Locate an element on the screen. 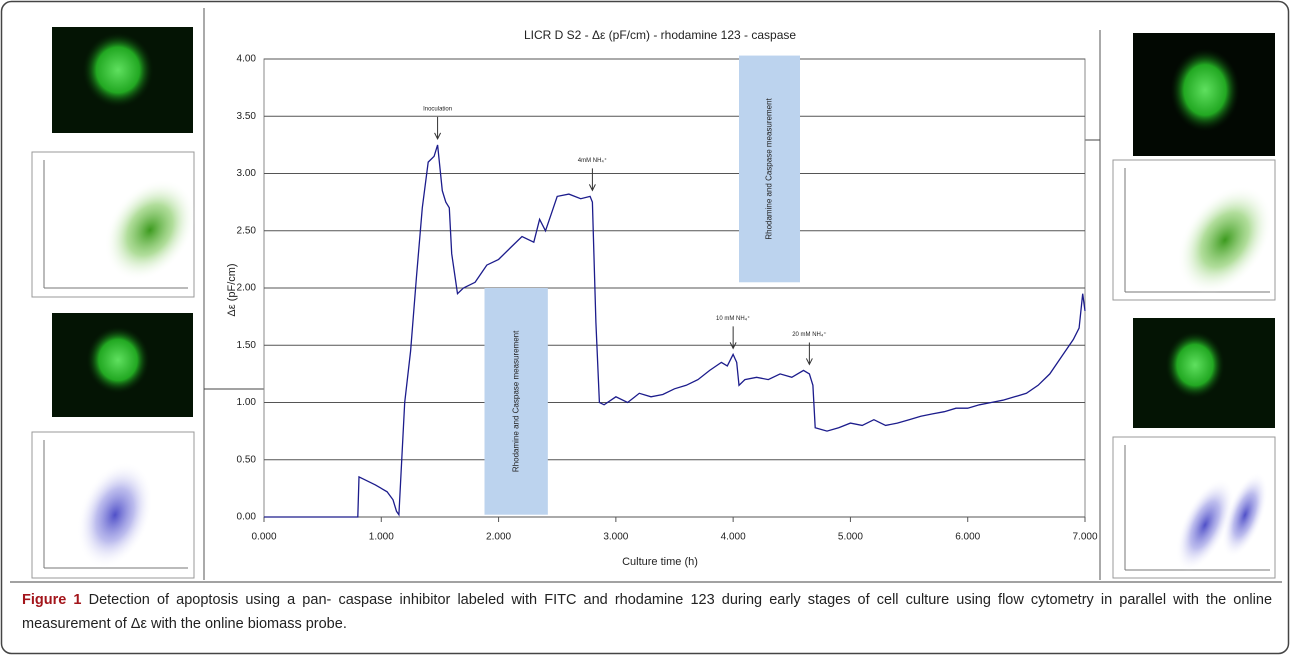 The width and height of the screenshot is (1290, 664). annotation: 10 mM NH₄⁺ is located at coordinates (733, 318).